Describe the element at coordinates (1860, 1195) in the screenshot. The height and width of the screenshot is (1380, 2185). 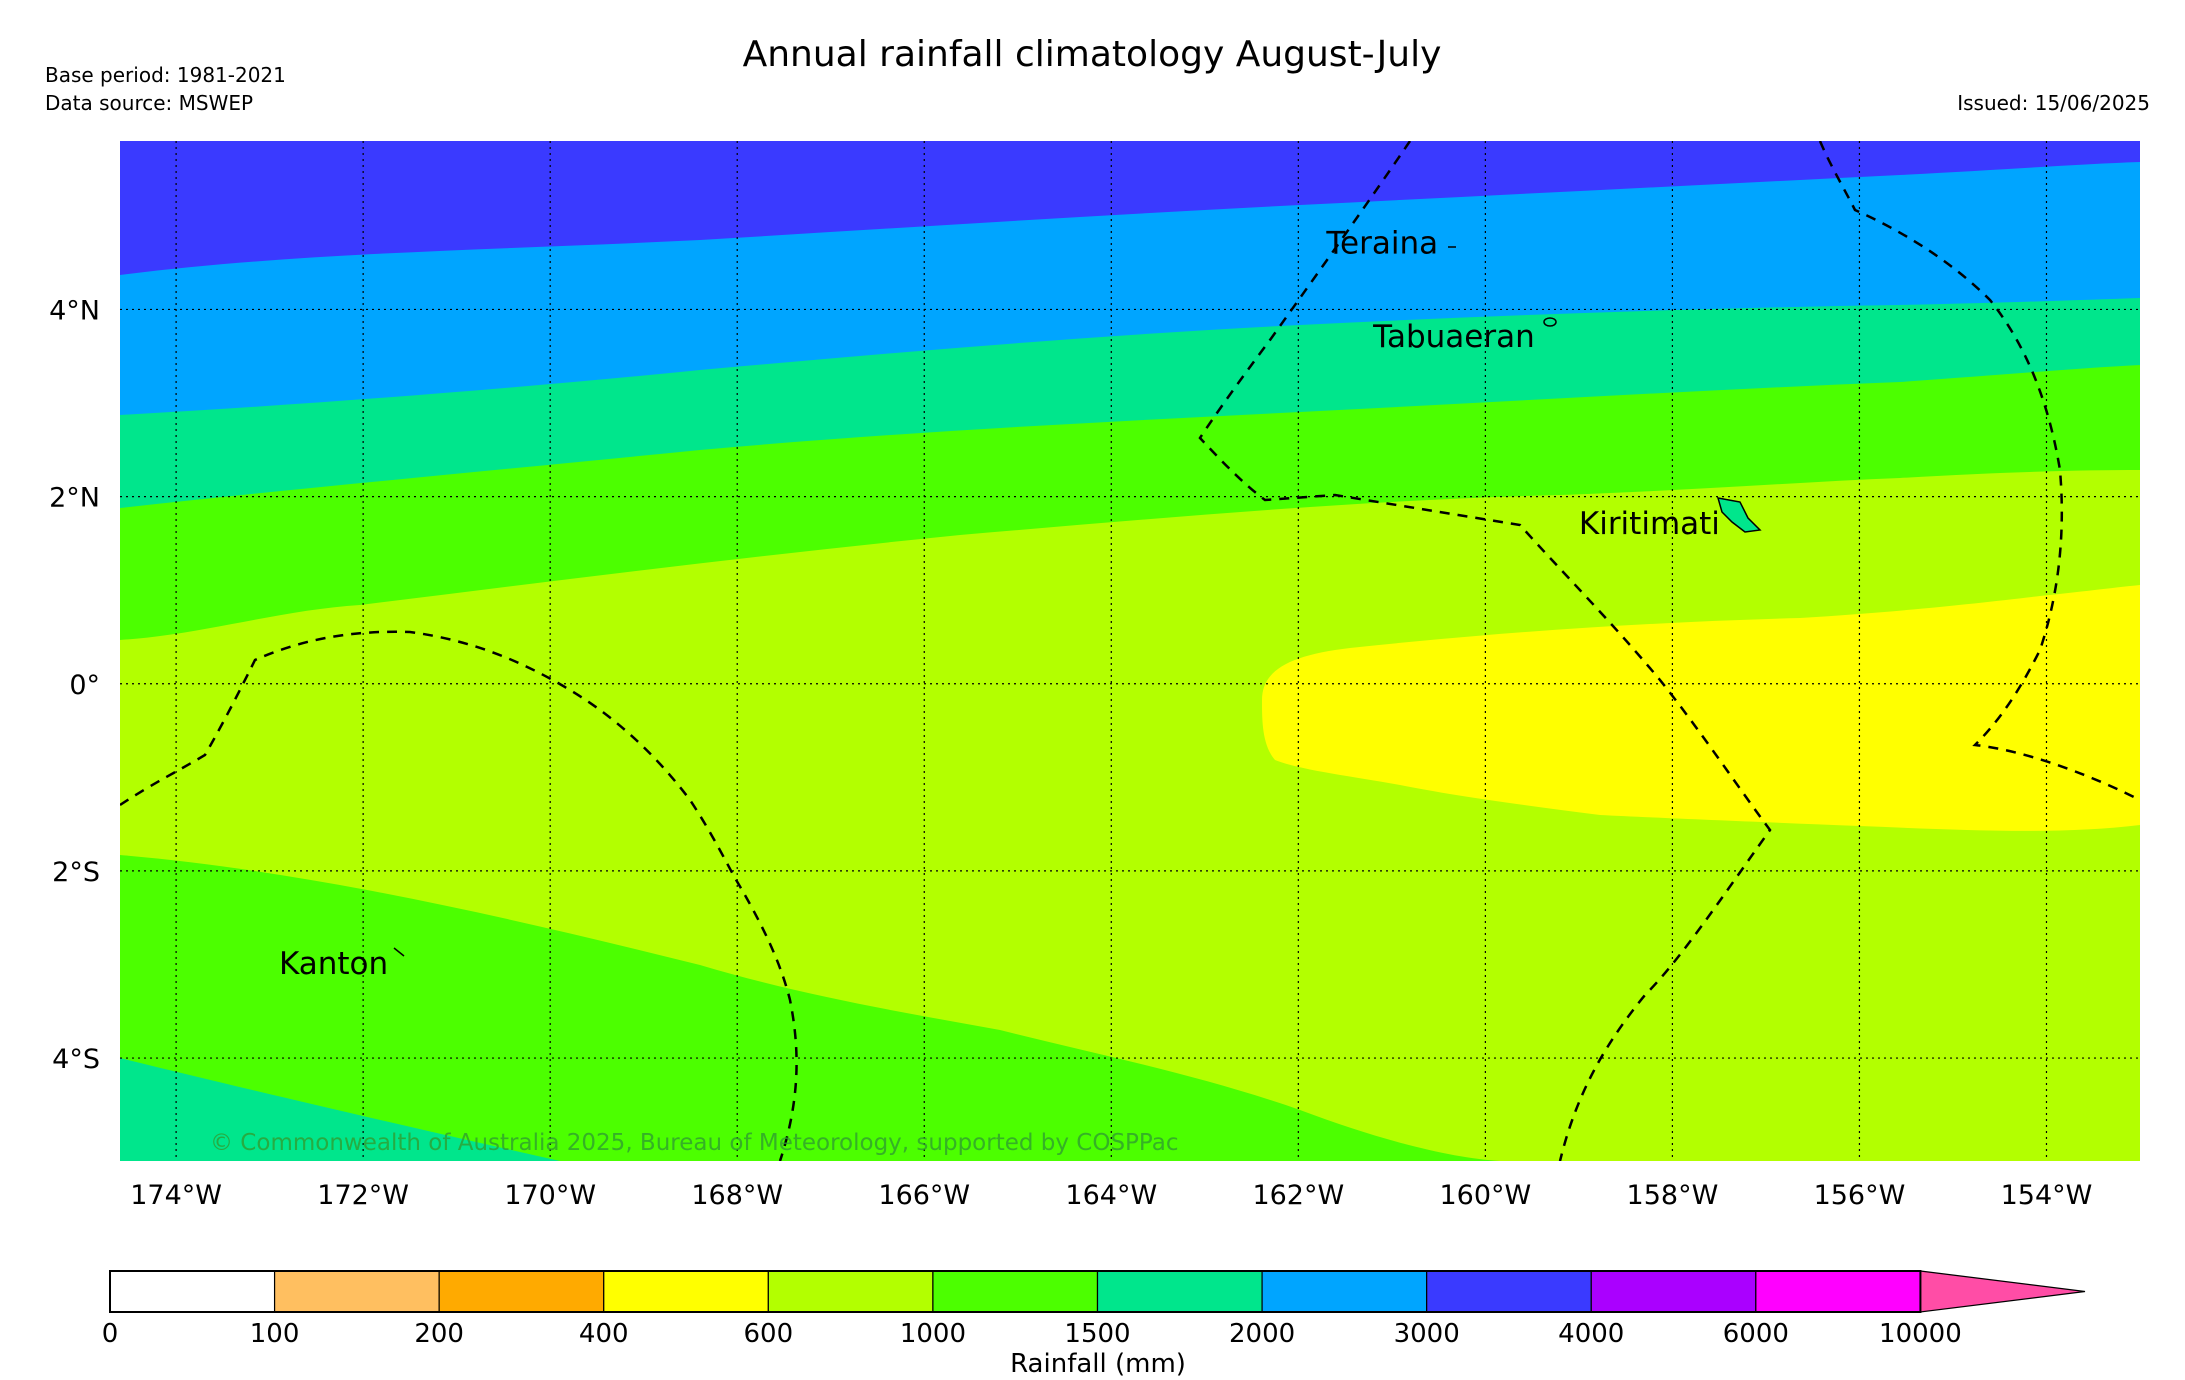
I see `longitude-tick-label: 156°W` at that location.